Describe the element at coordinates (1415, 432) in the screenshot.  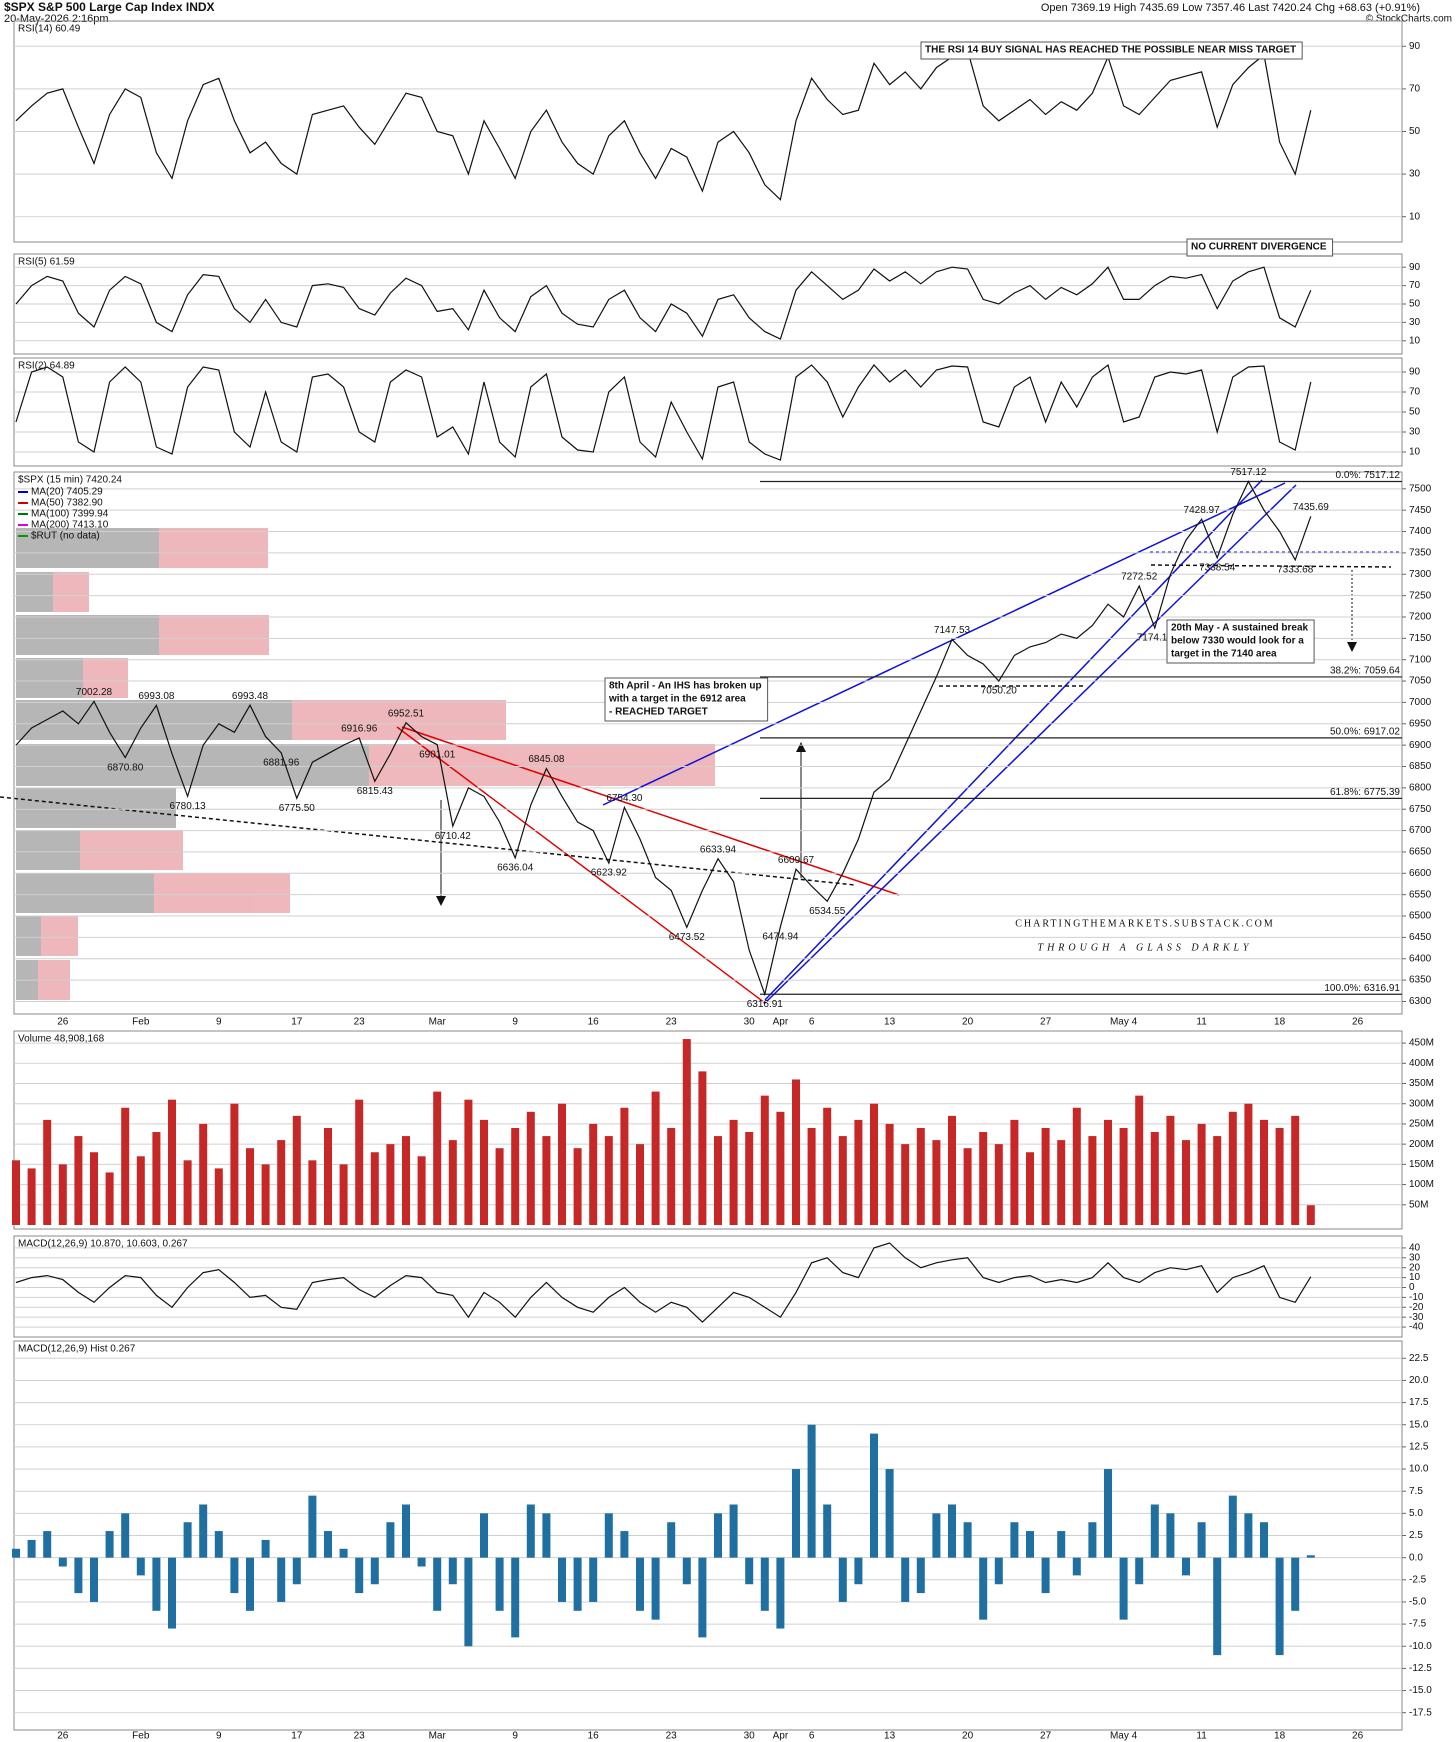
I see `y-tick-label: 30` at that location.